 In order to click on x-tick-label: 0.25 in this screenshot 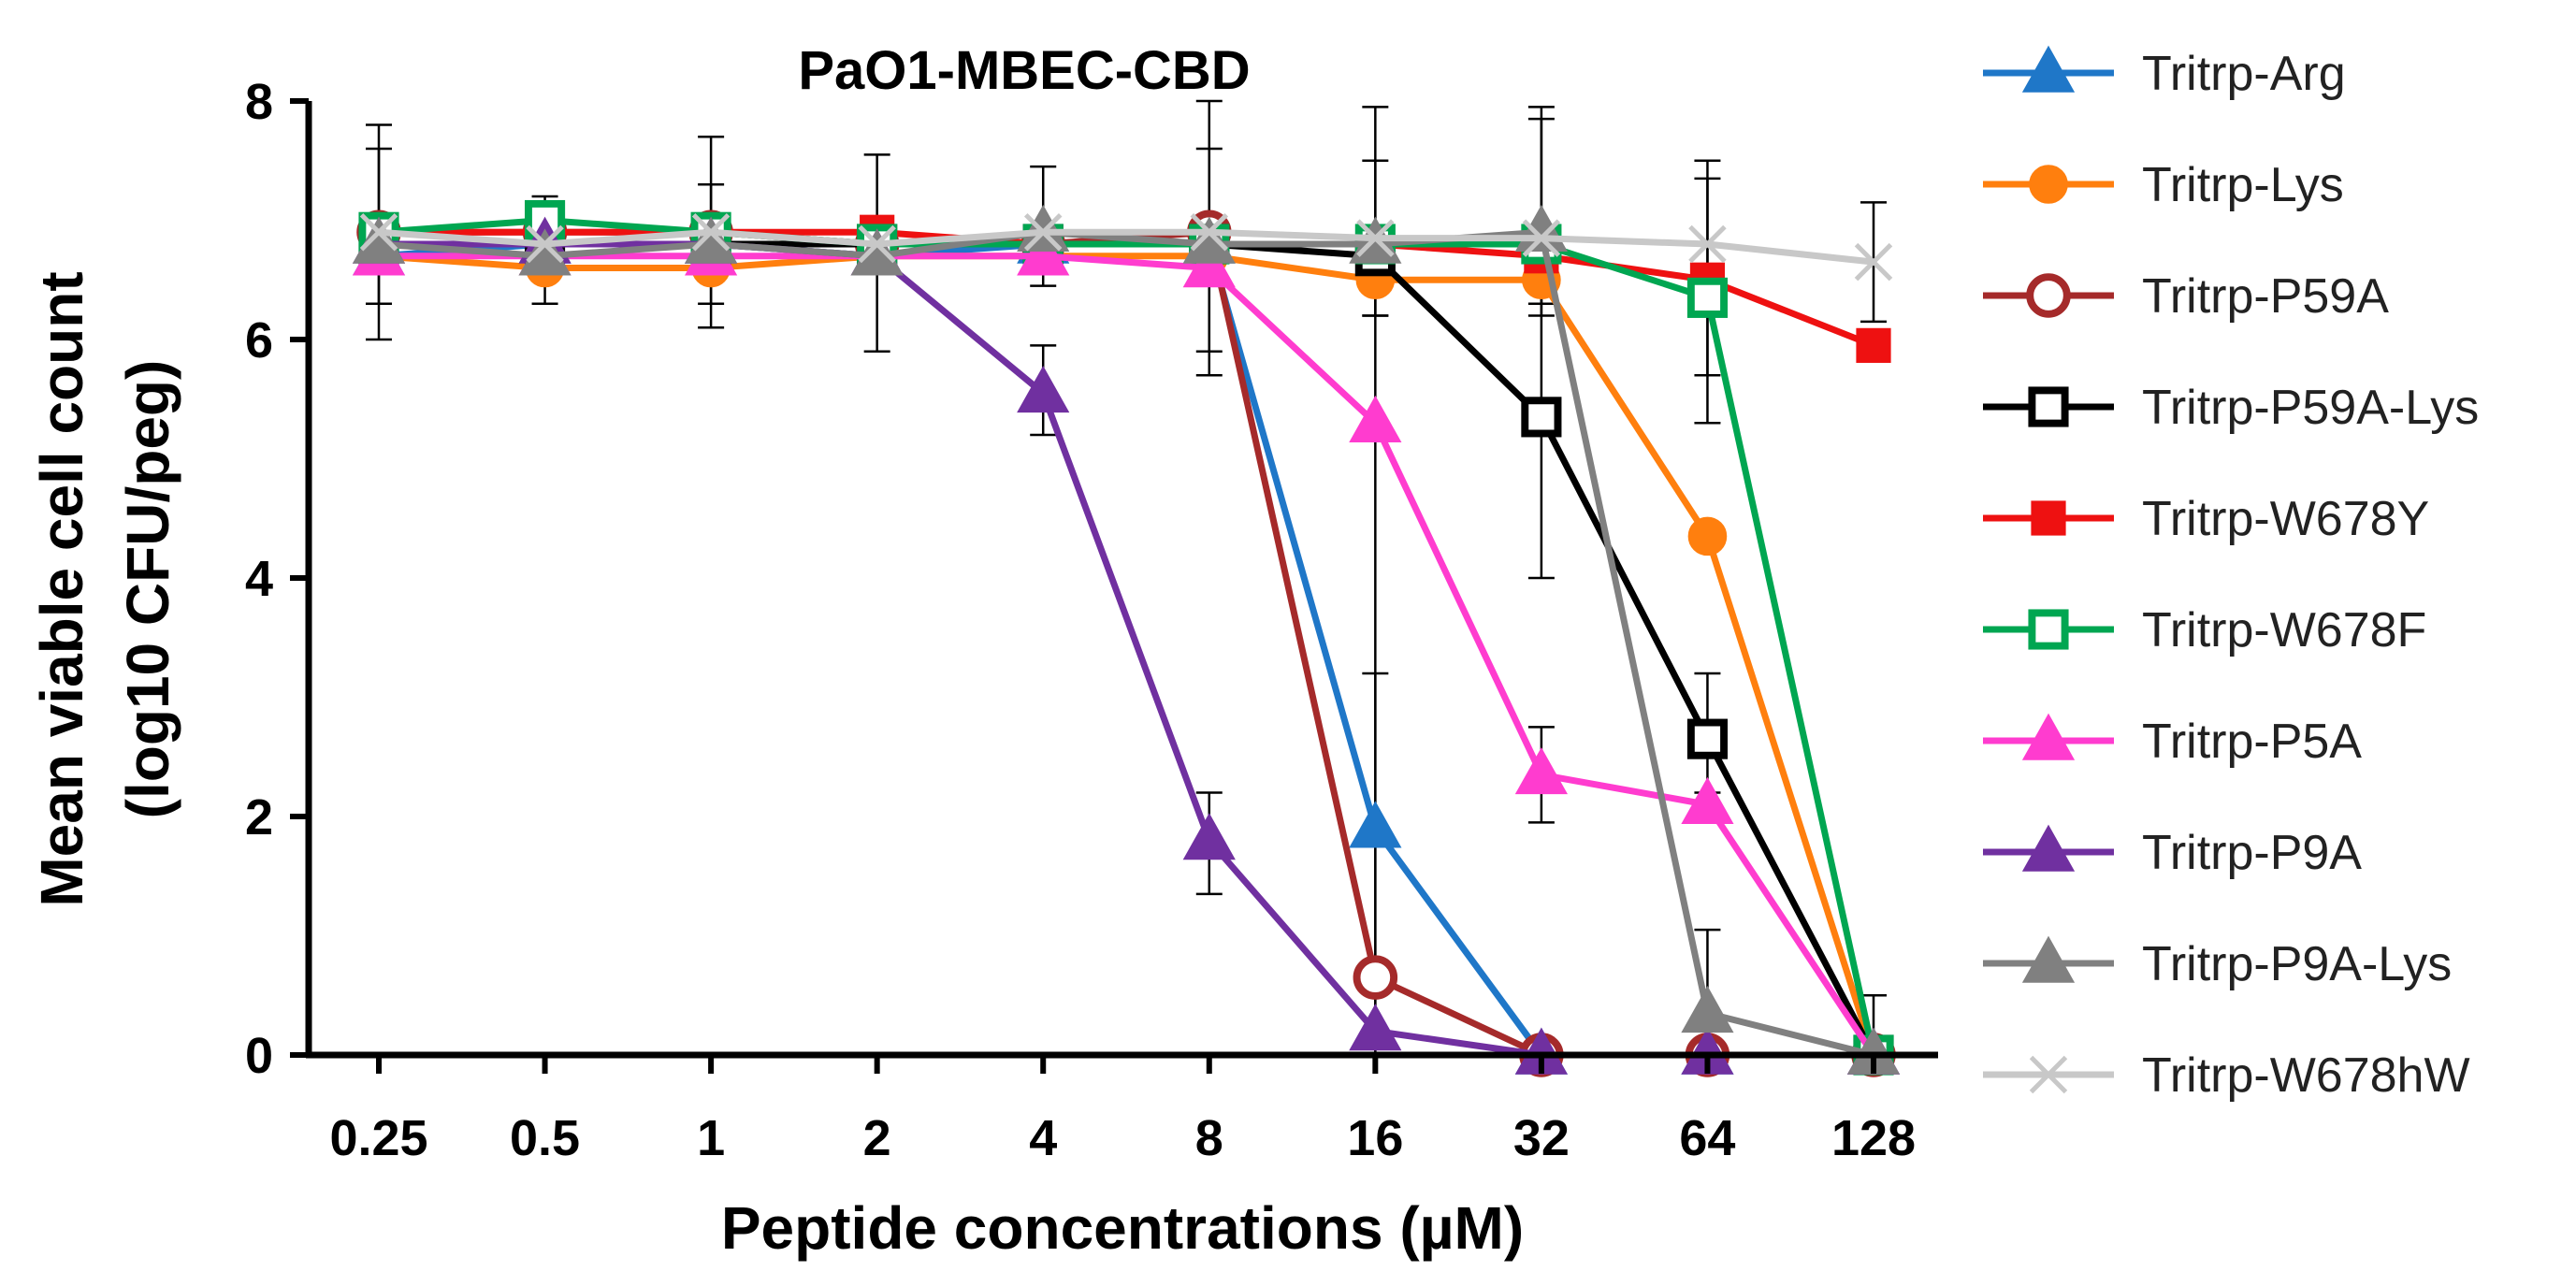, I will do `click(378, 1138)`.